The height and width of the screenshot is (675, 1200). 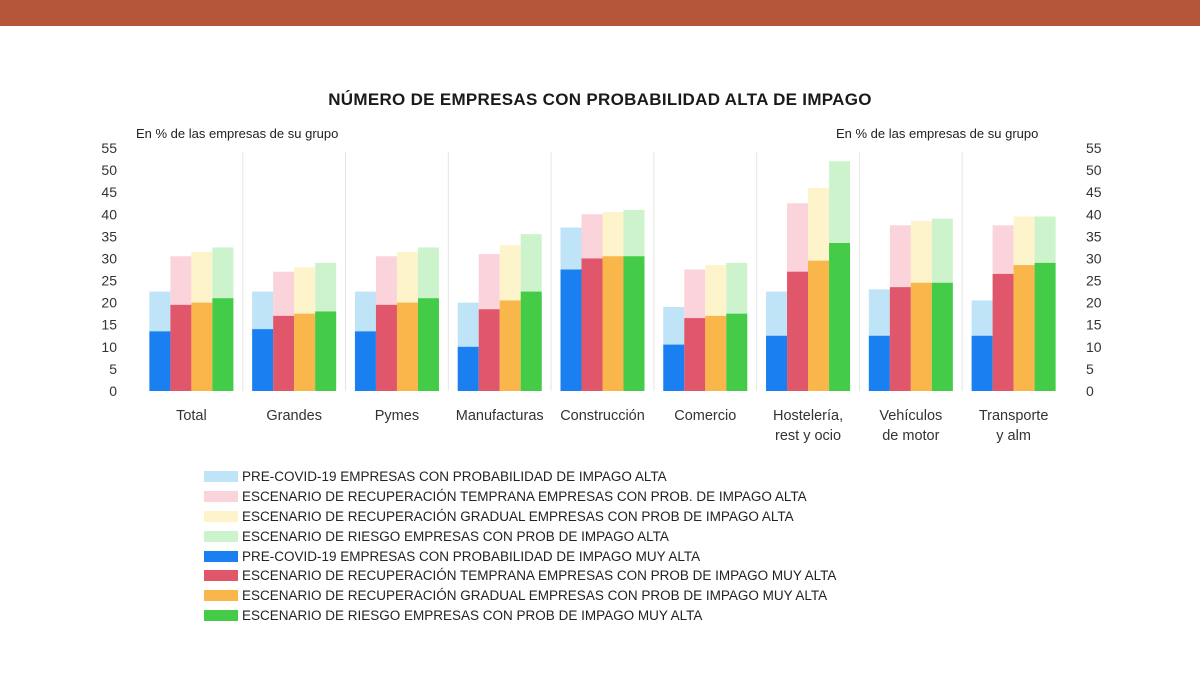 I want to click on y-tick-label-left: 25, so click(x=109, y=281).